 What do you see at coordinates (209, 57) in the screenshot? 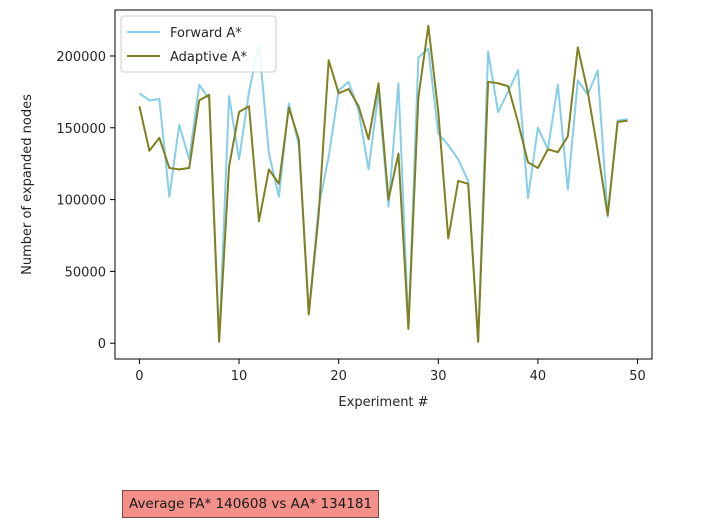
I see `legend-label-adaptive: Adaptive A*` at bounding box center [209, 57].